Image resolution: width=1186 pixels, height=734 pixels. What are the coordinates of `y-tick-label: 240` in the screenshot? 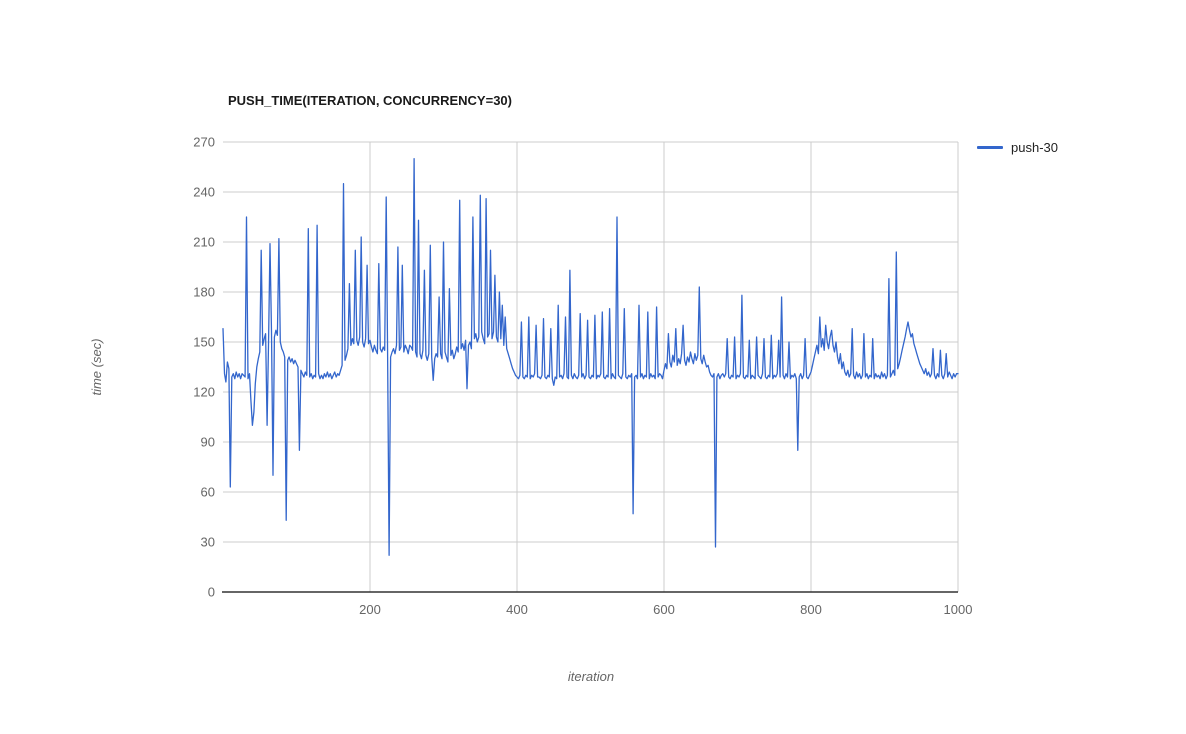 It's located at (204, 192).